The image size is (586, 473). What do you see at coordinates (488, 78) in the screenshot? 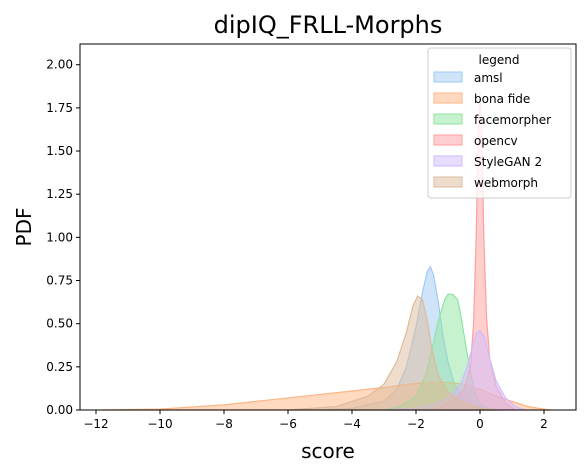
I see `legend-label-amsl: amsl` at bounding box center [488, 78].